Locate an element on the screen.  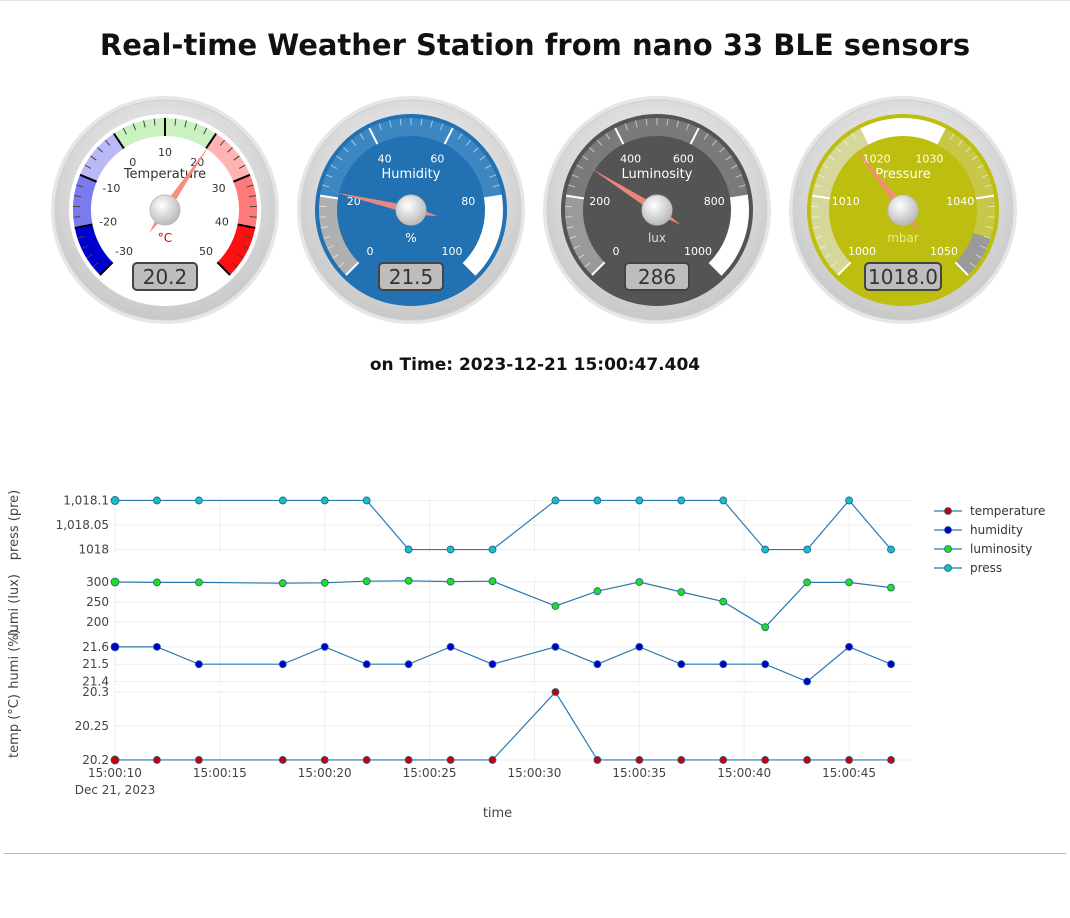
legend-label: temperature is located at coordinates (1007, 511).